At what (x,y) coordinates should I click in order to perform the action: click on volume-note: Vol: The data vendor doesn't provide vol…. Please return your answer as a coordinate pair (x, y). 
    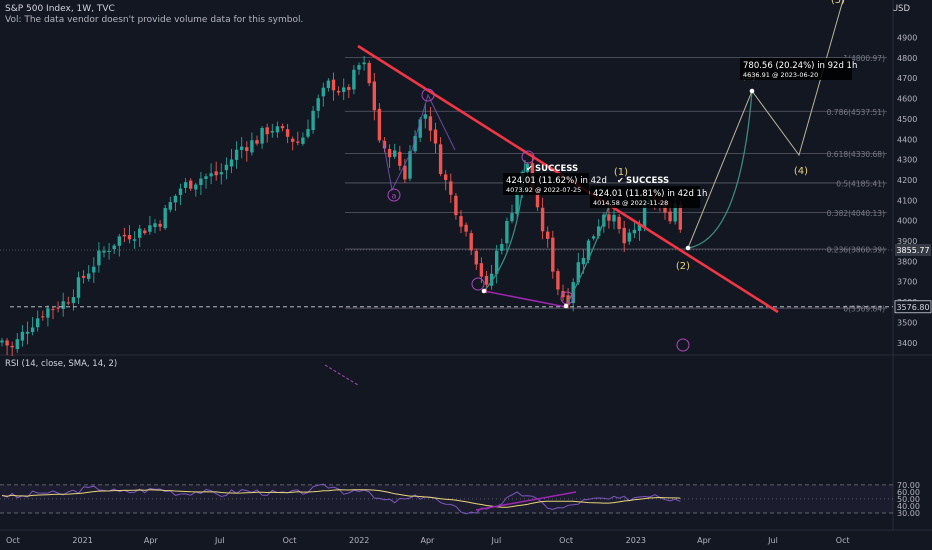
    Looking at the image, I should click on (154, 20).